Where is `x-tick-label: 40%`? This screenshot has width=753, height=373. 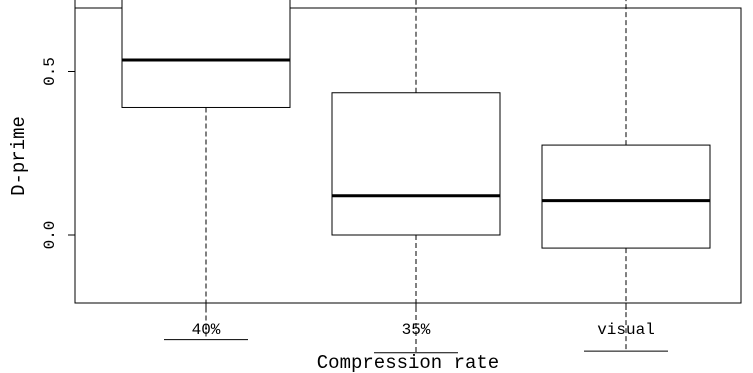
x-tick-label: 40% is located at coordinates (206, 330).